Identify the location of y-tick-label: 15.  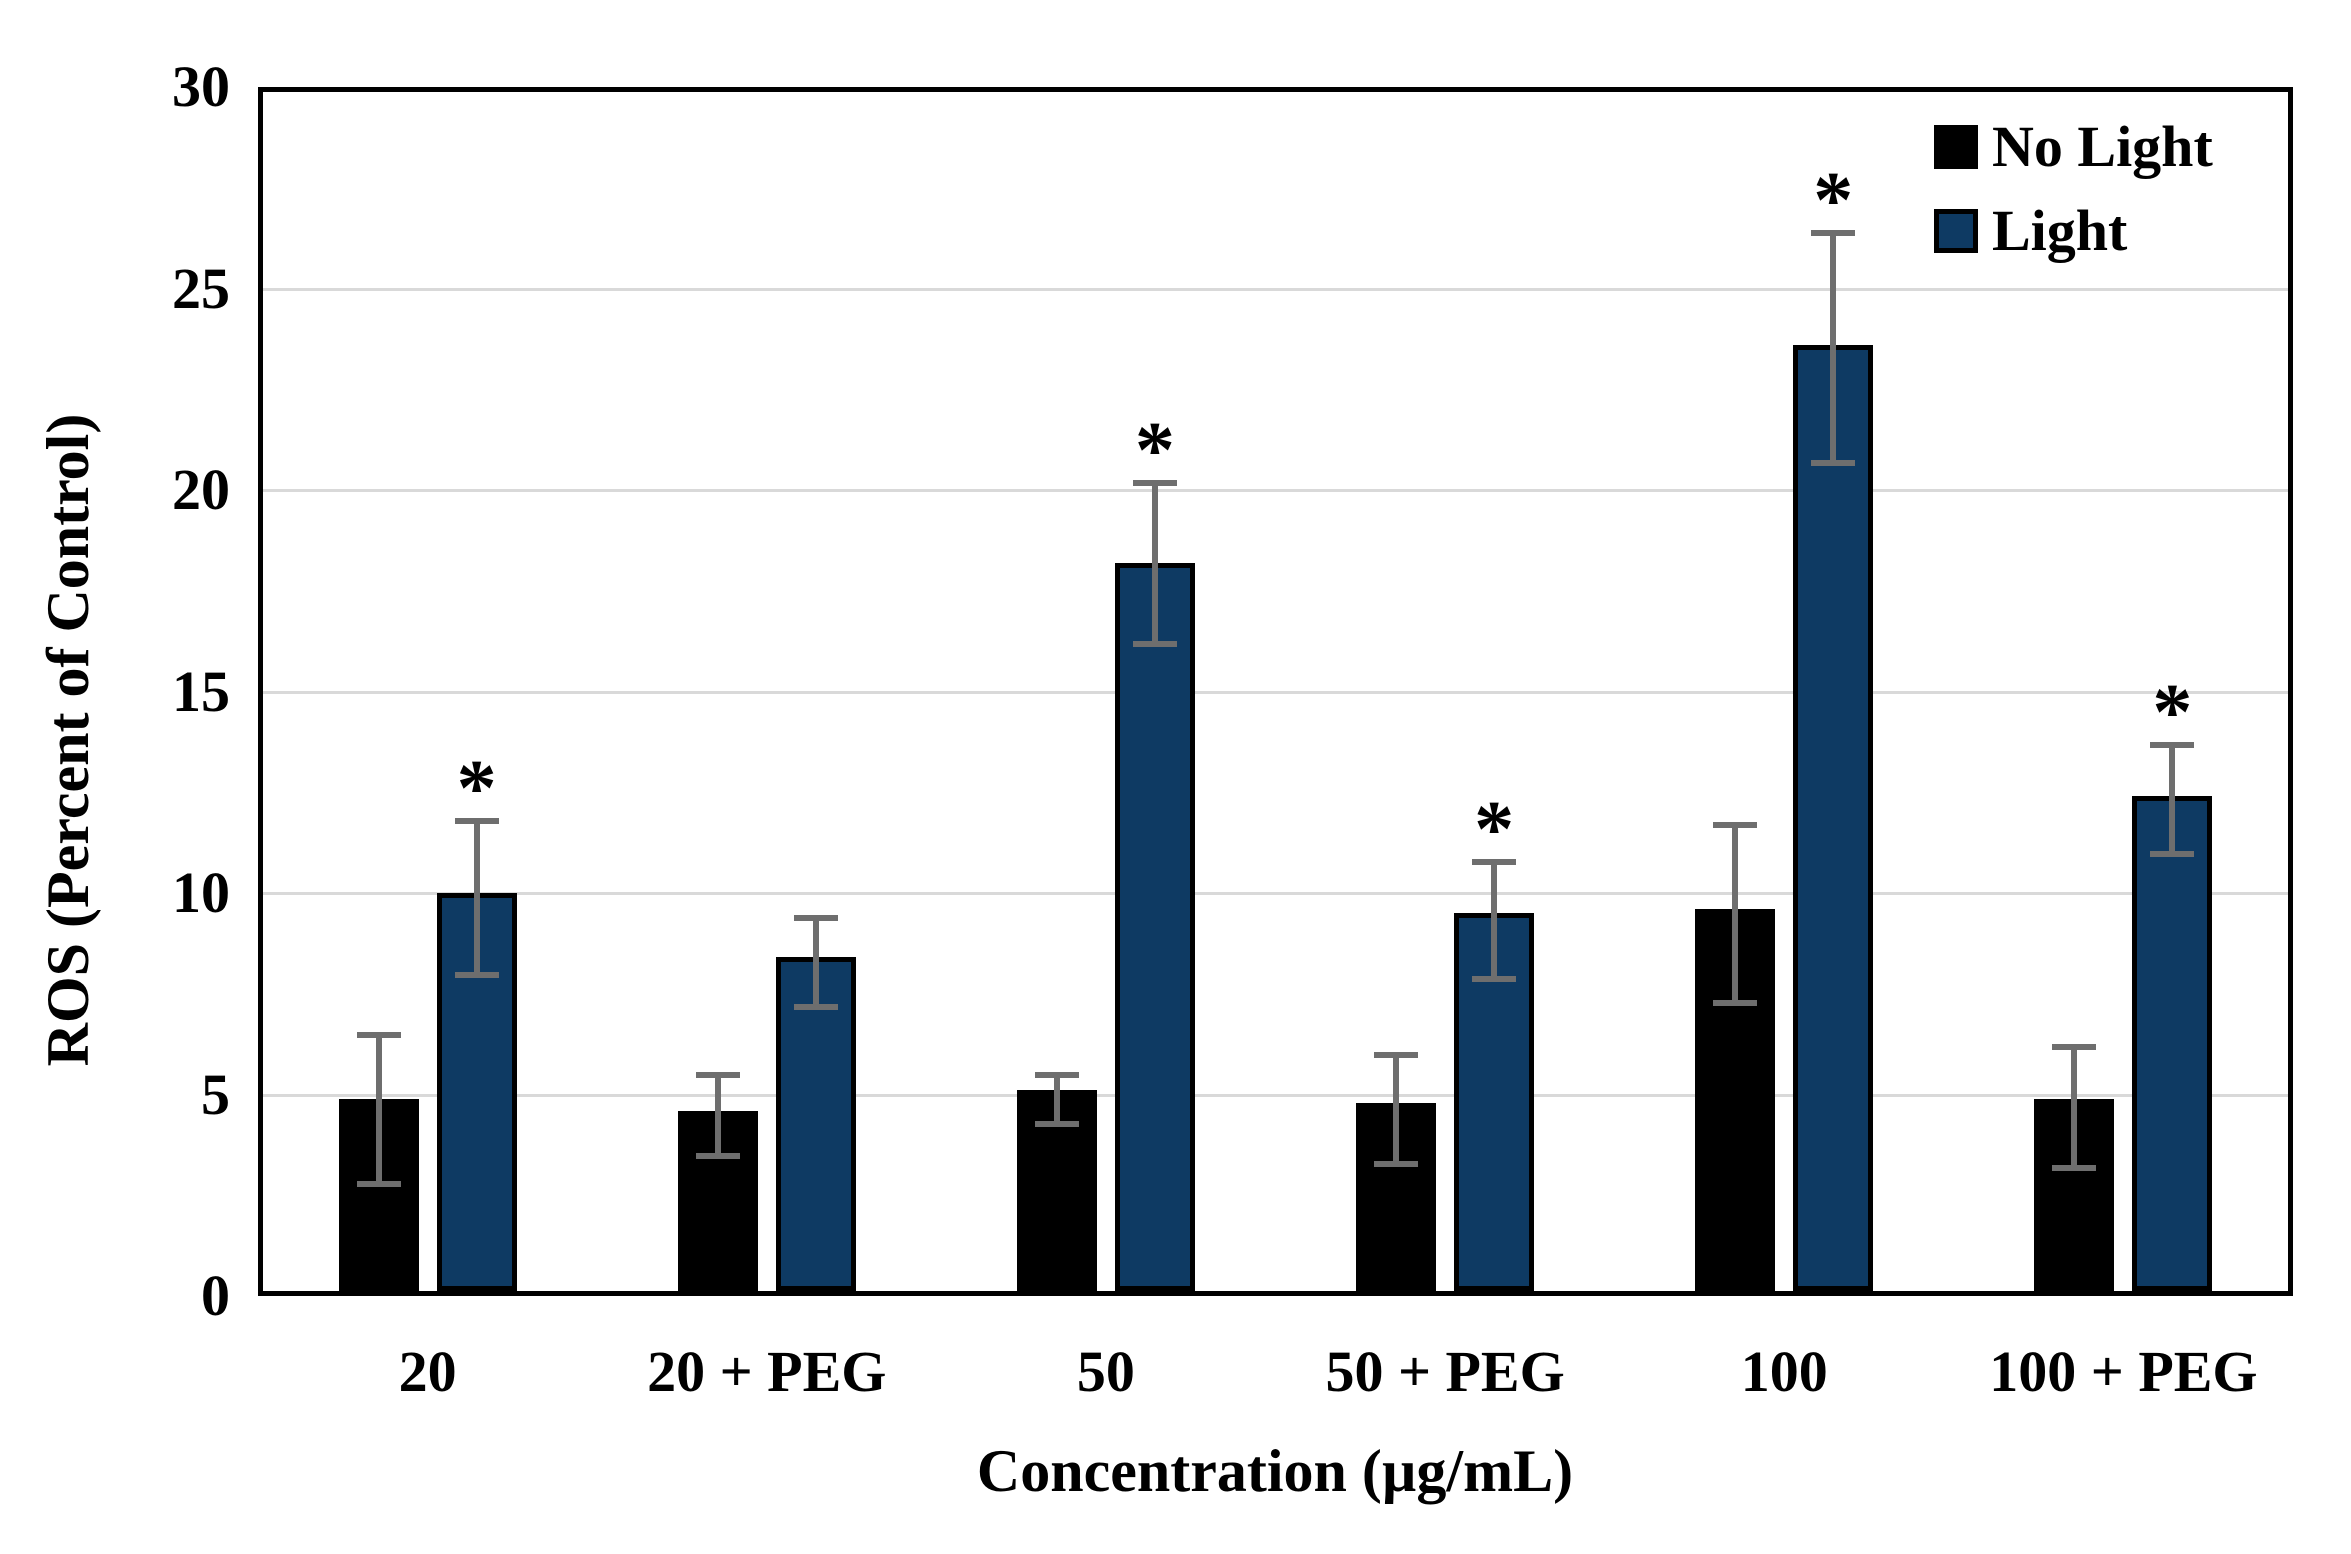
(201, 691).